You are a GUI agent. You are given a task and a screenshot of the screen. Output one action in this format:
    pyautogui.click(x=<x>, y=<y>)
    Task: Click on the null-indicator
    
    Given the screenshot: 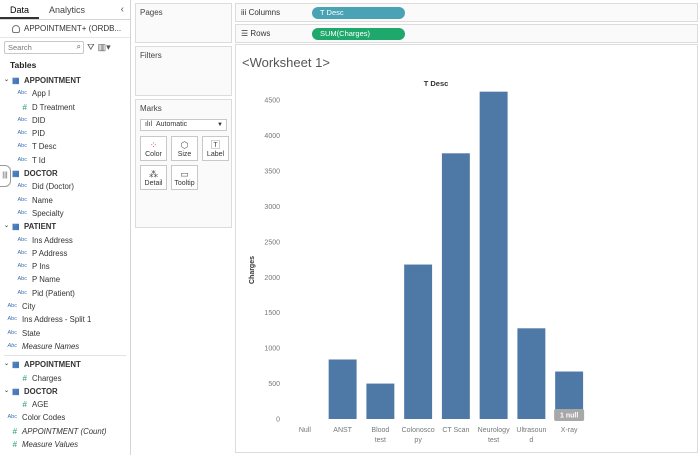 What is the action you would take?
    pyautogui.click(x=569, y=415)
    